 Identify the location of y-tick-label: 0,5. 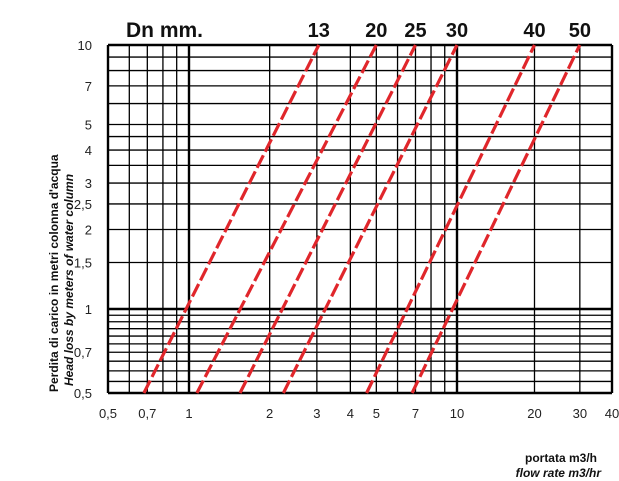
(83, 393).